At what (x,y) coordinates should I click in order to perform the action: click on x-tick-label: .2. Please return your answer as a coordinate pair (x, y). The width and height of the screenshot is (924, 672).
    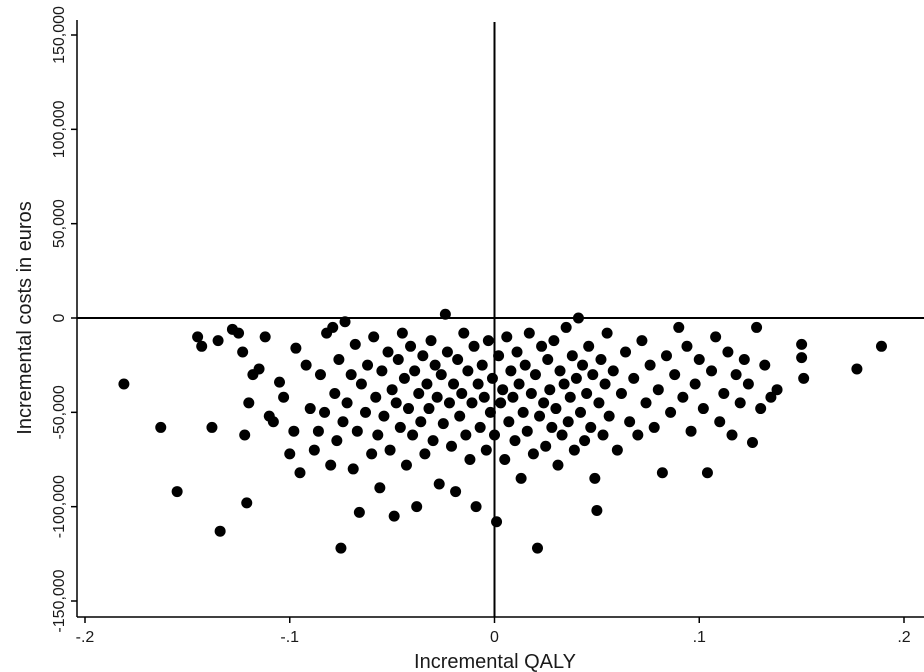
    Looking at the image, I should click on (903, 637).